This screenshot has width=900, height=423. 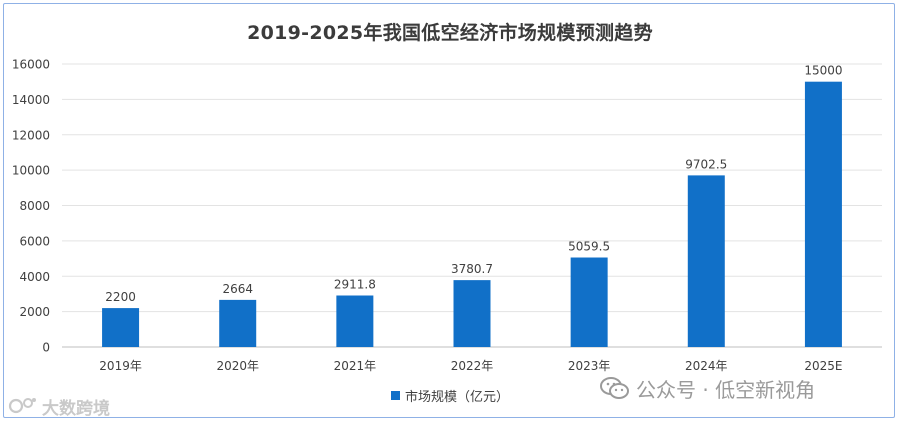 What do you see at coordinates (31, 135) in the screenshot?
I see `y-tick-label: 12000` at bounding box center [31, 135].